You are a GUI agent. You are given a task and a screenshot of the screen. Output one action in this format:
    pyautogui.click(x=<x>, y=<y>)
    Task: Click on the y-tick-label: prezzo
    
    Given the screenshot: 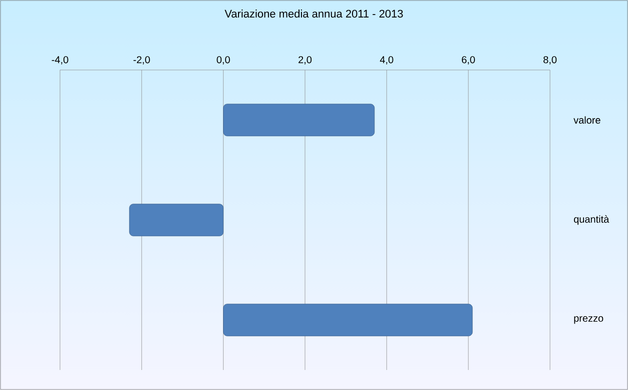 What is the action you would take?
    pyautogui.click(x=589, y=320)
    